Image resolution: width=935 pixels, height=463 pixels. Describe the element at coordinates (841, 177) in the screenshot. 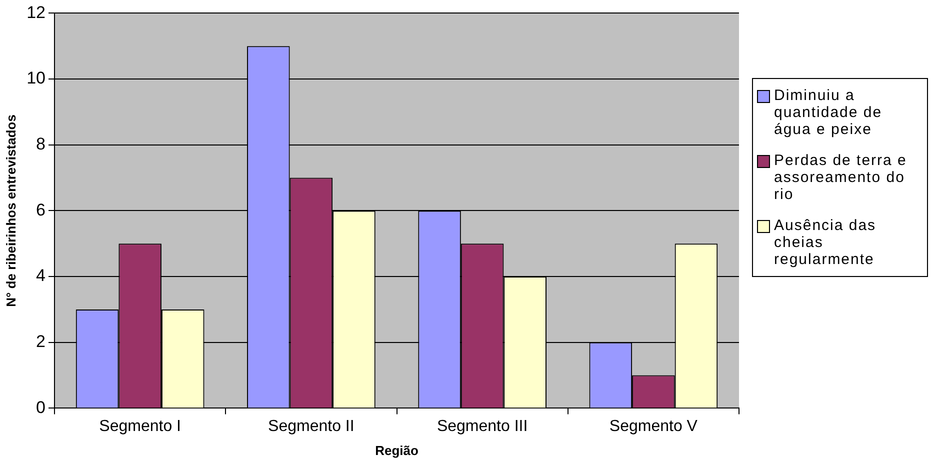

I see `legend-label: Perdas de terra e assoreamento do rio` at that location.